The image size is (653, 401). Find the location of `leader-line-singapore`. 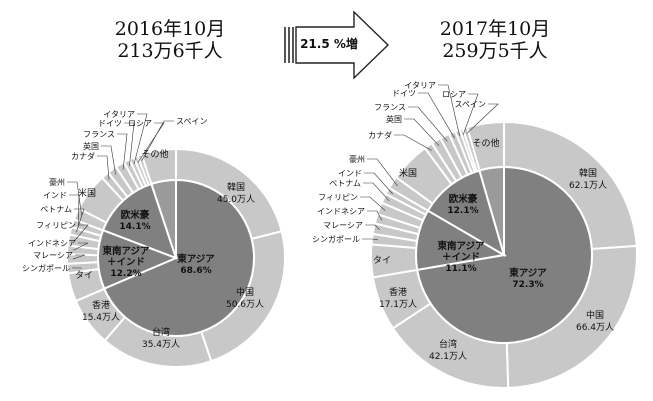

leader-line-singapore is located at coordinates (370, 239).